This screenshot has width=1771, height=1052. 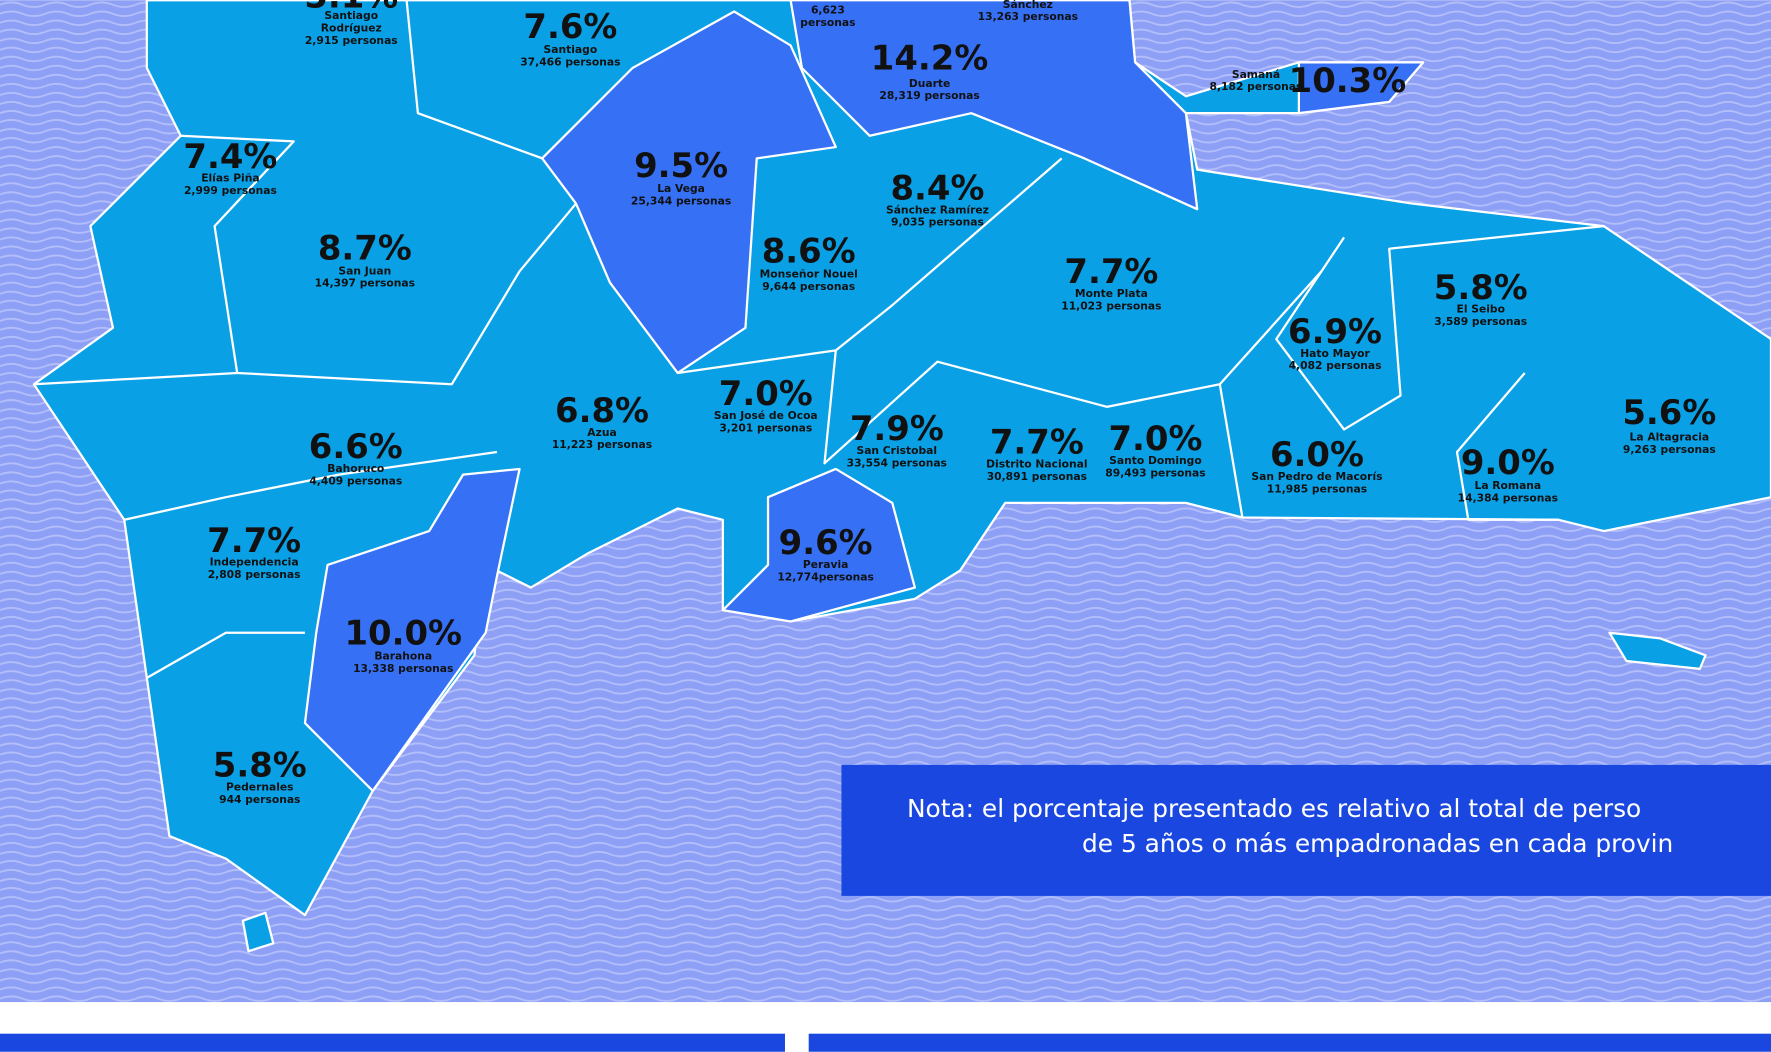 I want to click on province-name: San Pedro de Macorís, so click(x=1316, y=476).